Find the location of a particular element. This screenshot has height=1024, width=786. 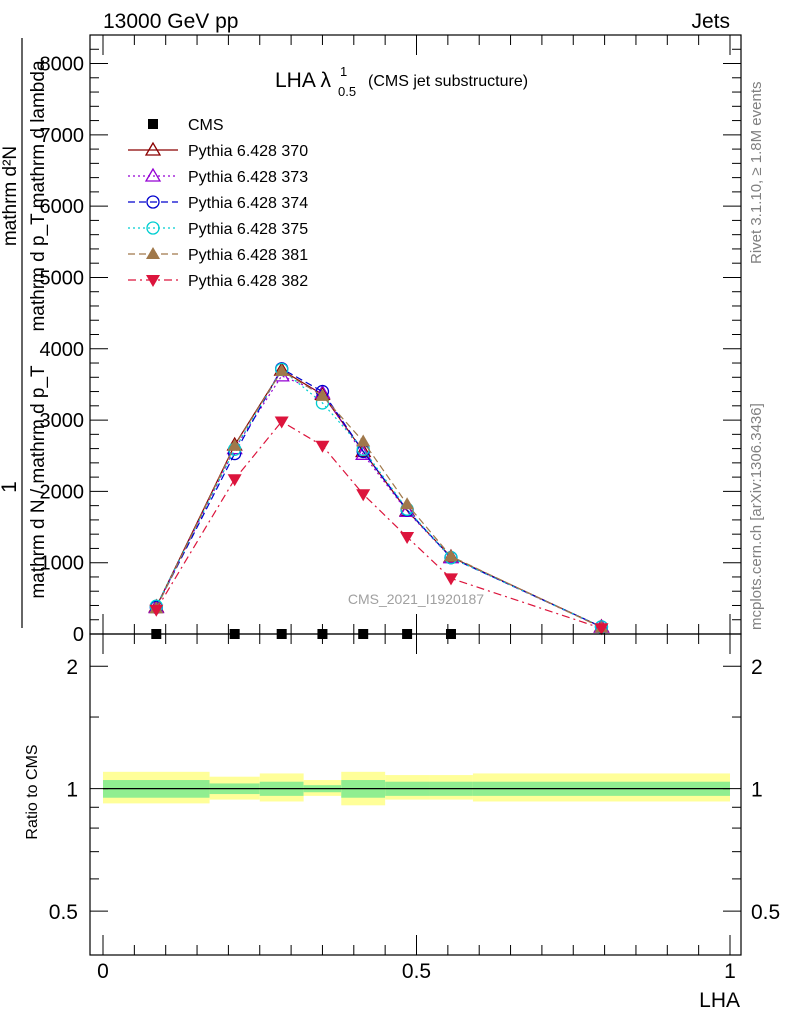

mcplots-label: mcplots.cern.ch [arXiv:1306.3436] is located at coordinates (756, 516).